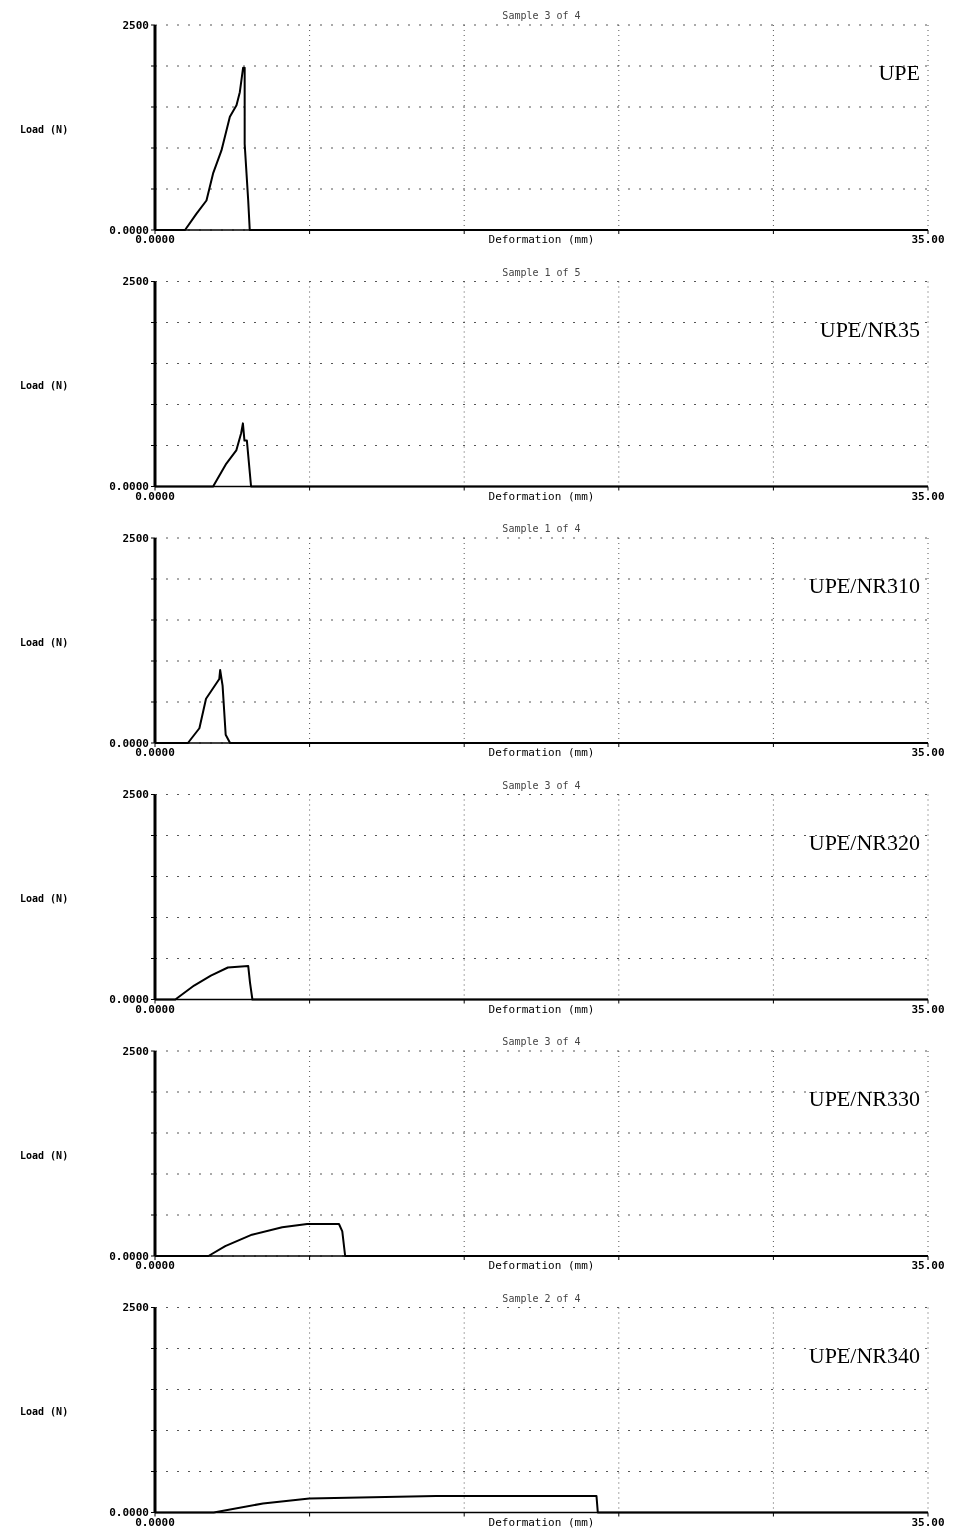 Image resolution: width=964 pixels, height=1539 pixels. I want to click on annotation: UPE/NR310, so click(864, 585).